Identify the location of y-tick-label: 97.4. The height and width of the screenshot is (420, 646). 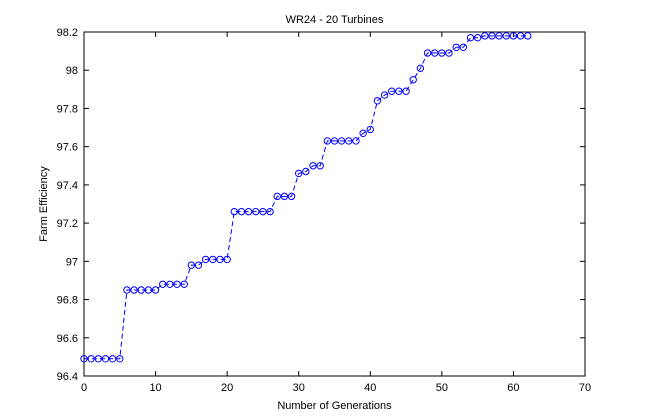
(67, 186).